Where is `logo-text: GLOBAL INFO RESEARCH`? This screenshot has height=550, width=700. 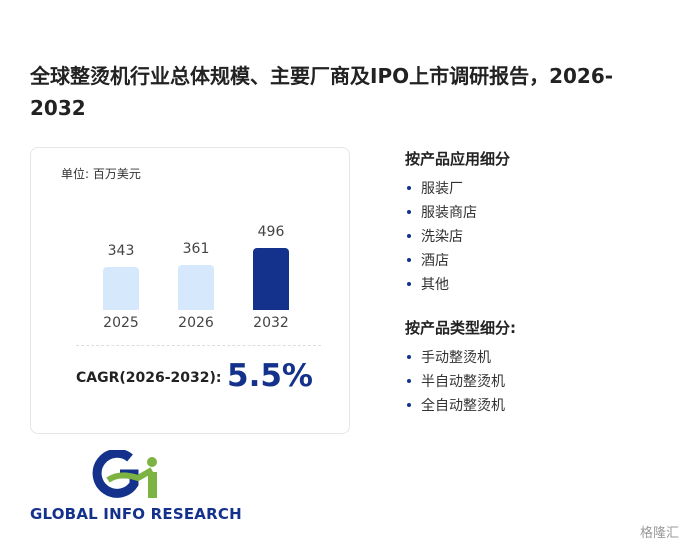
logo-text: GLOBAL INFO RESEARCH is located at coordinates (136, 514).